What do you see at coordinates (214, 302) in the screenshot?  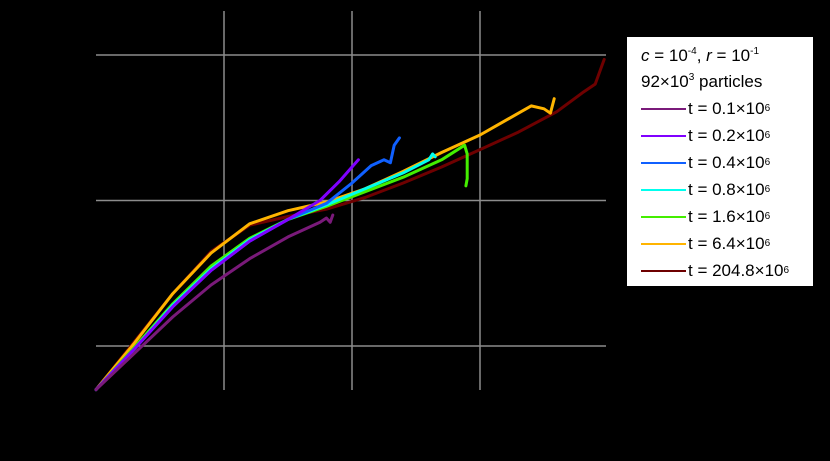 I see `series-line` at bounding box center [214, 302].